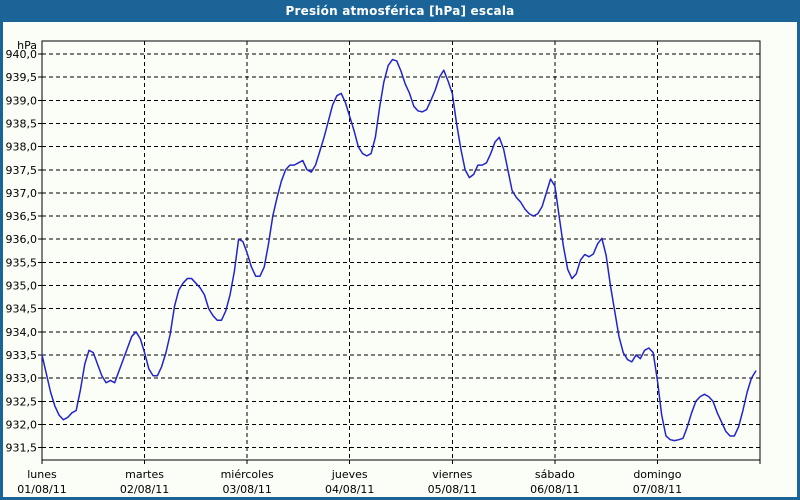 The width and height of the screenshot is (800, 500). What do you see at coordinates (22, 401) in the screenshot?
I see `y-tick-label: 932,5` at bounding box center [22, 401].